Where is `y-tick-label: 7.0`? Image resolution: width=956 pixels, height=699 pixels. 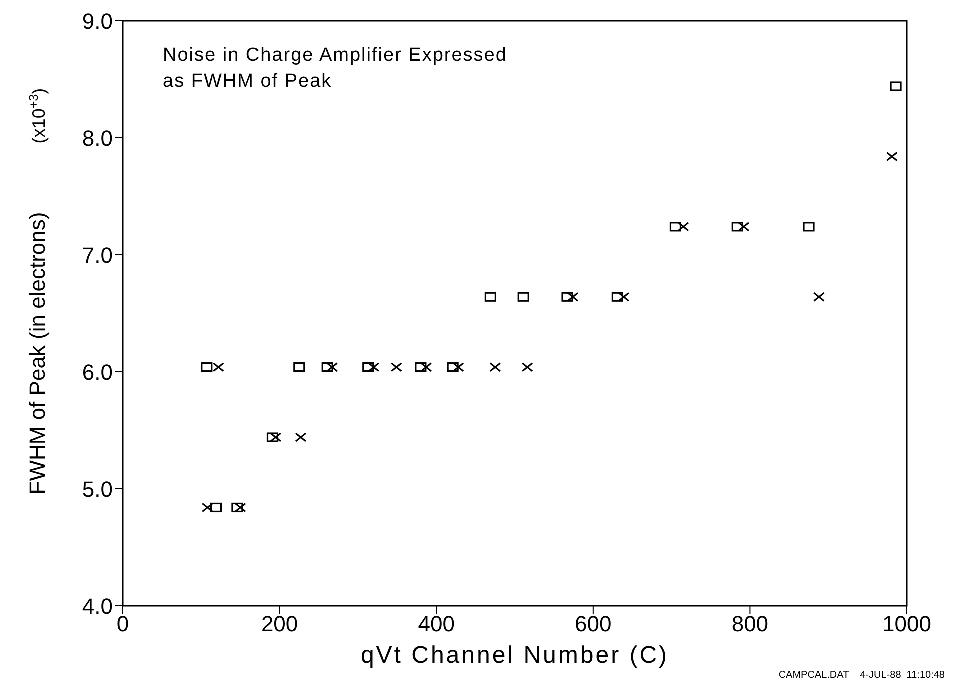 y-tick-label: 7.0 is located at coordinates (97, 255).